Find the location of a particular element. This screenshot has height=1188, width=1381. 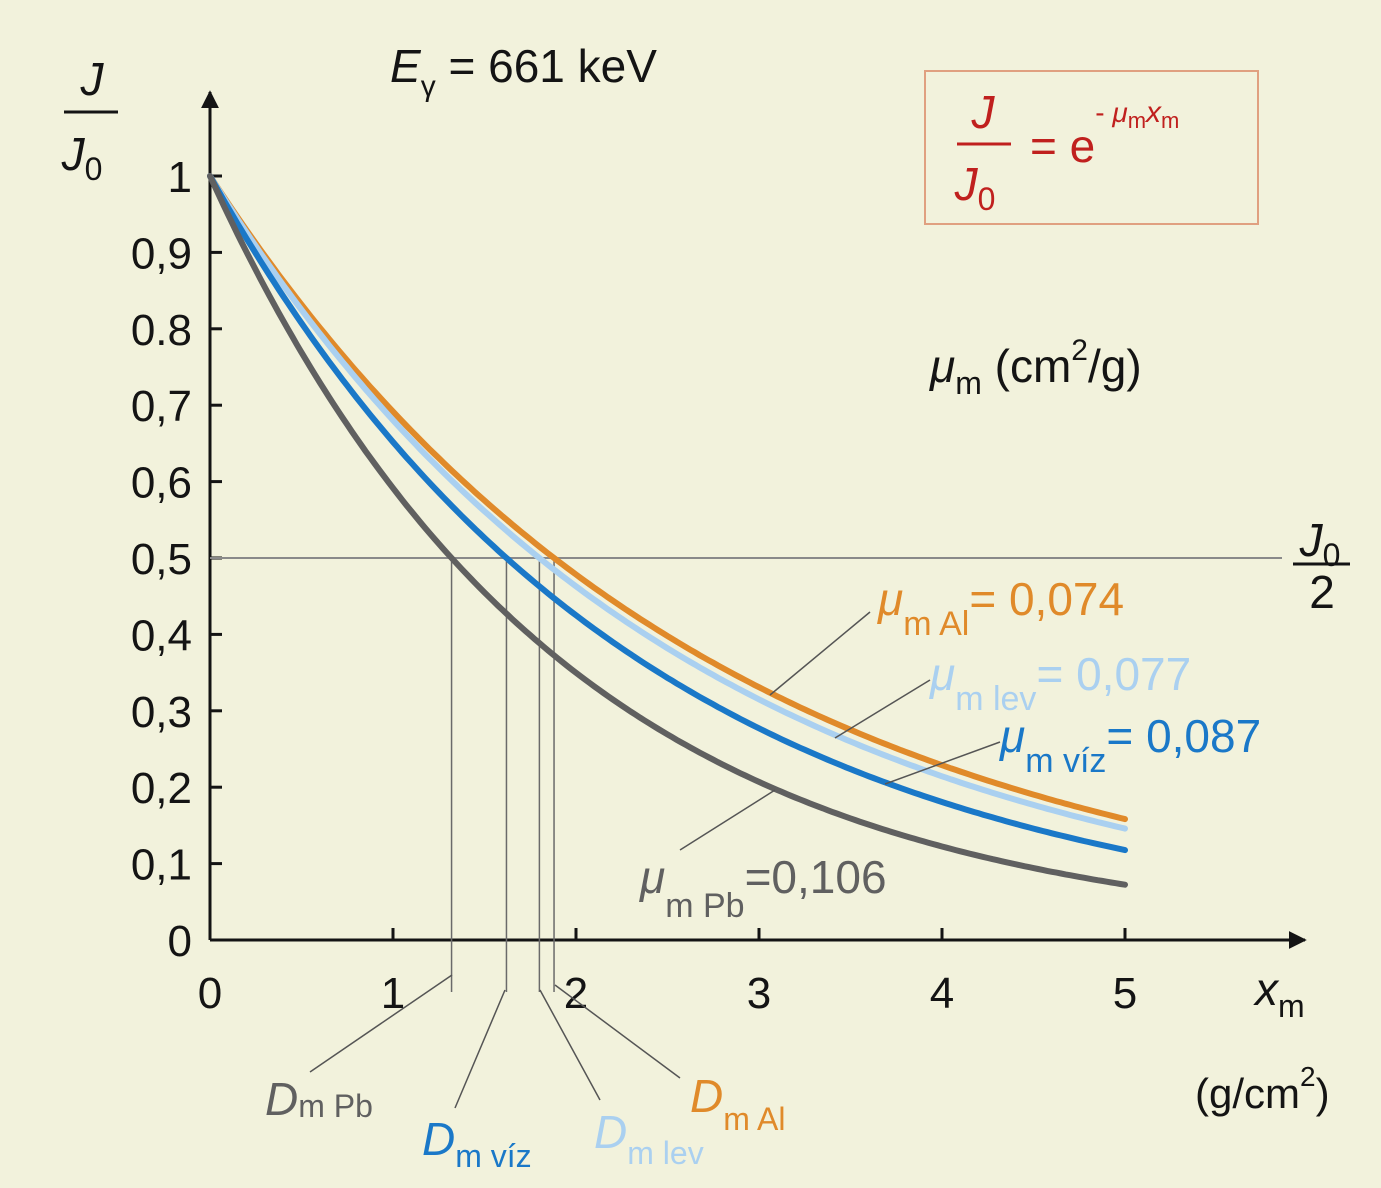

leader-d-lev is located at coordinates (570, 1045).